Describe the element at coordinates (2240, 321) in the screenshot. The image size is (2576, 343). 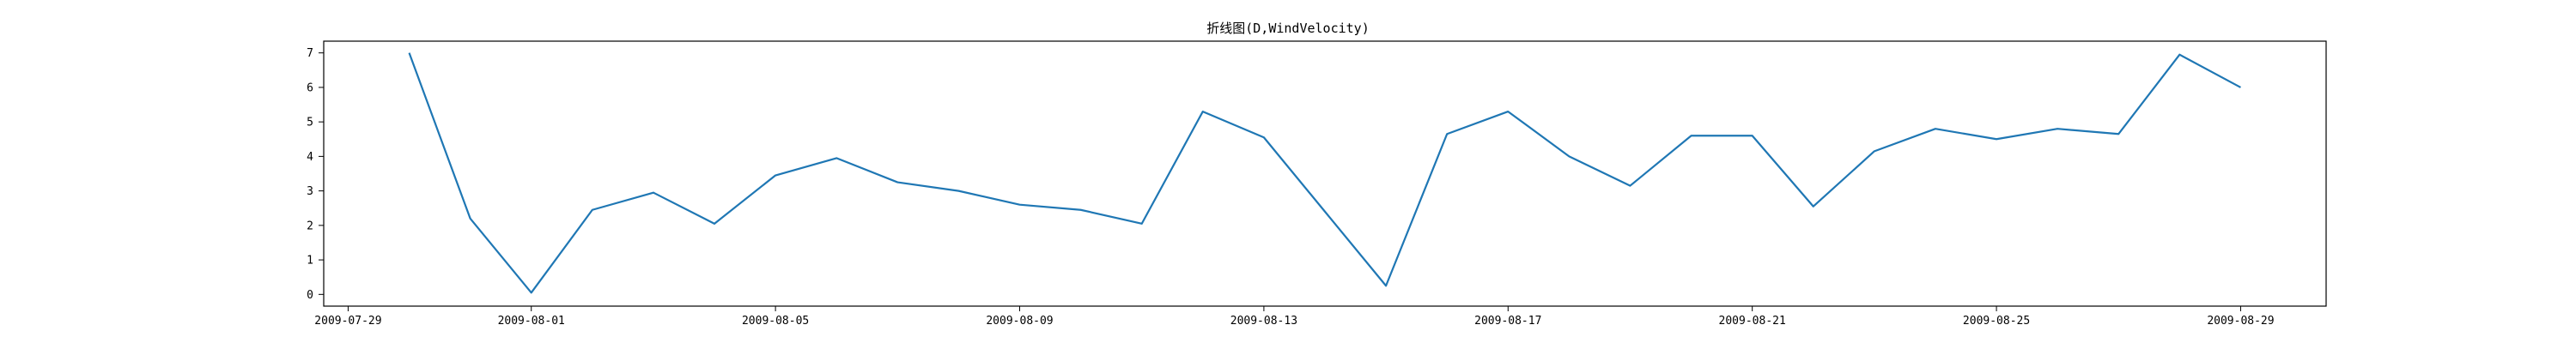
I see `x-tick-label: 2009-08-29` at that location.